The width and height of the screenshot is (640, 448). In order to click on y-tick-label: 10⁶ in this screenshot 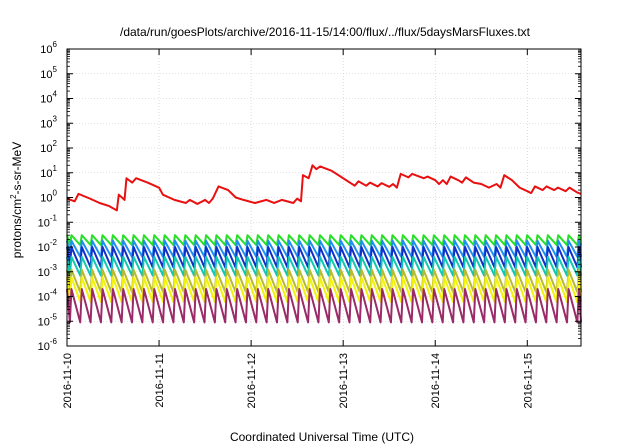, I will do `click(48, 48)`.